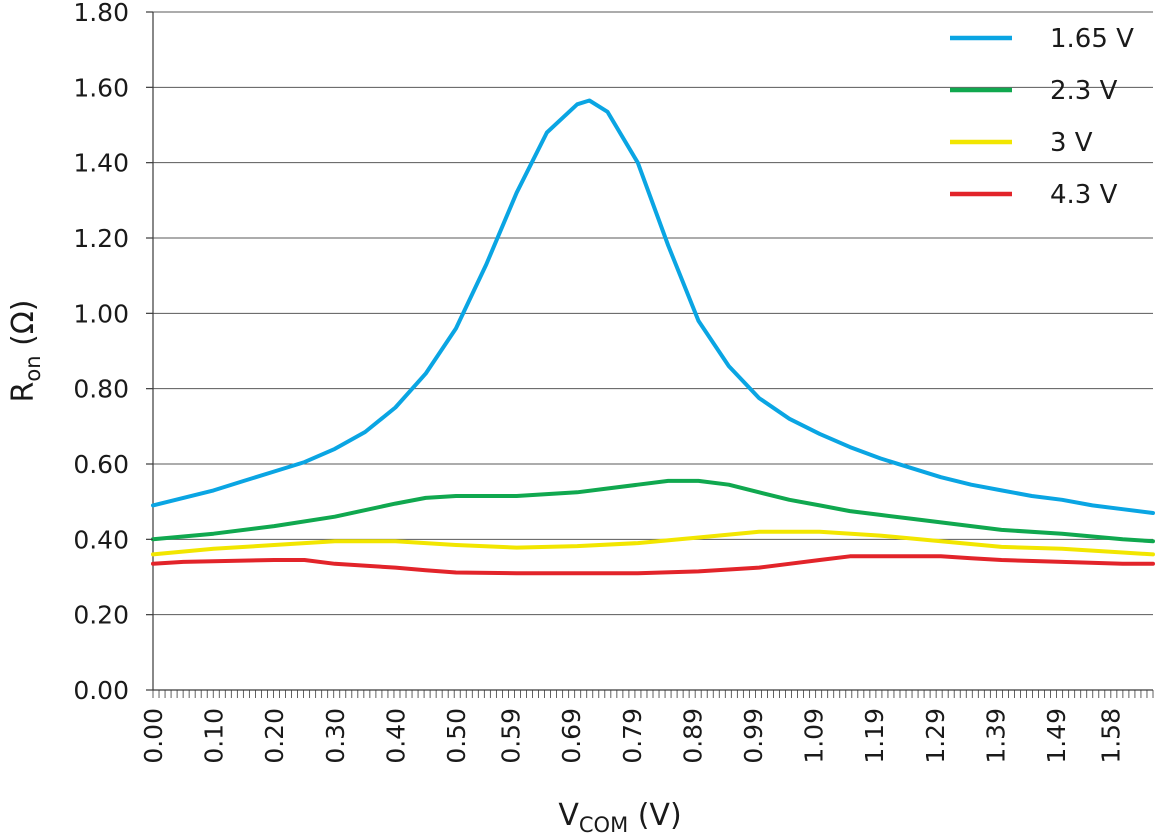 Image resolution: width=1156 pixels, height=834 pixels. I want to click on y-axis-title: Ron (Ω), so click(25, 351).